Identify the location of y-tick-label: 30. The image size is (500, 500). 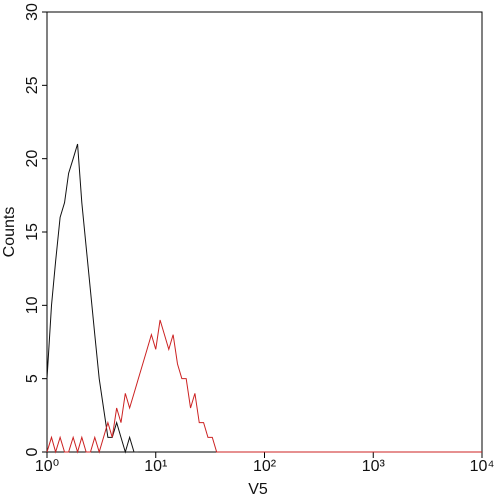
(32, 12).